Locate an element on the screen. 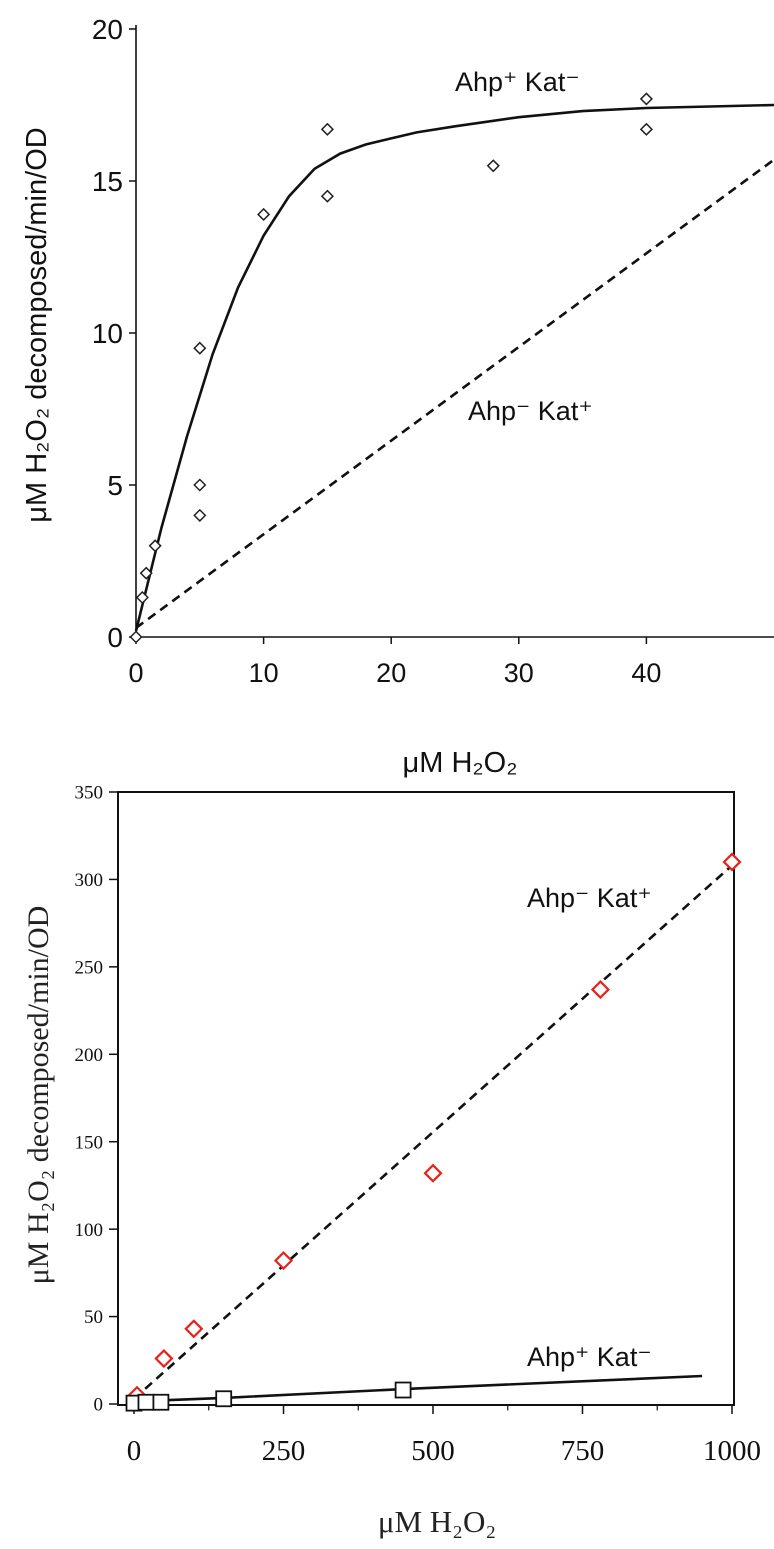 This screenshot has width=774, height=1549. x-tick-label: 10 is located at coordinates (264, 673).